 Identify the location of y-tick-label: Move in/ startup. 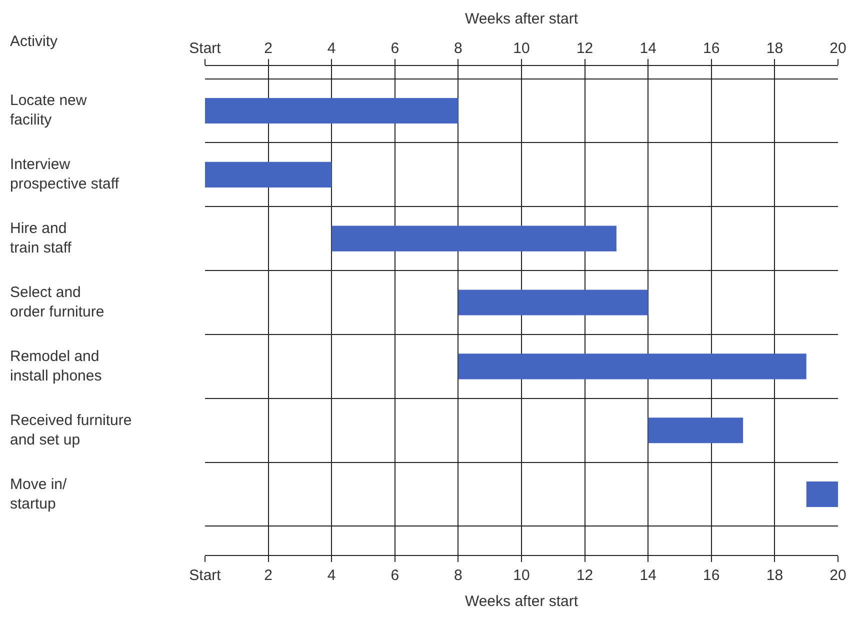
(39, 494).